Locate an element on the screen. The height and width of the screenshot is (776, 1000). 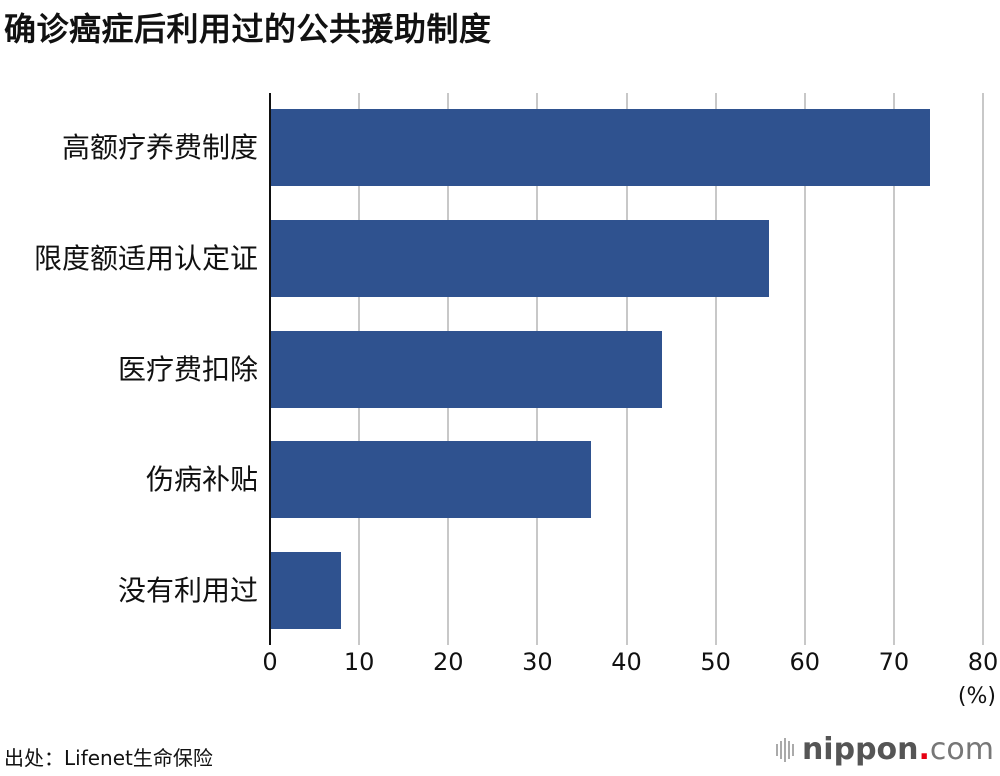
source-note: 出处：Lifenet生命保险 is located at coordinates (108, 758).